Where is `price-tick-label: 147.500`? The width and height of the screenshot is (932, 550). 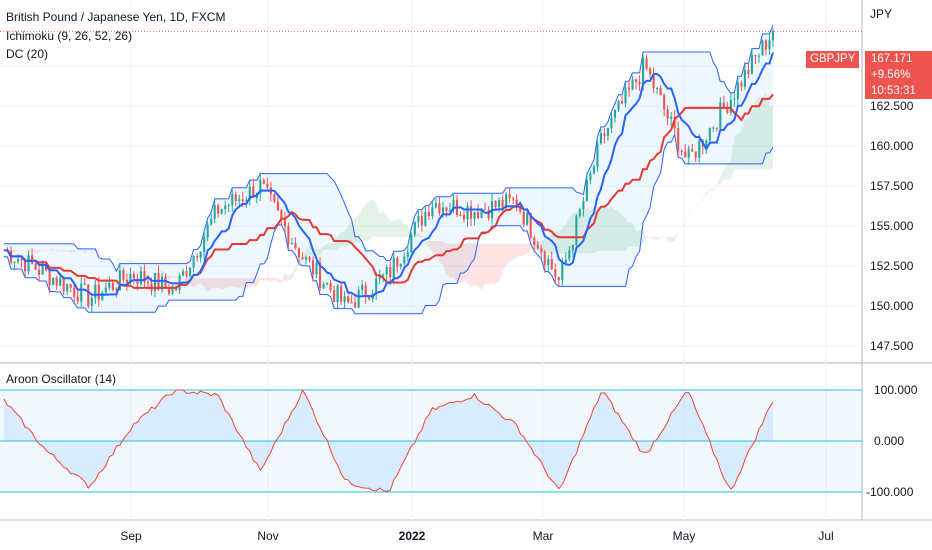
price-tick-label: 147.500 is located at coordinates (892, 346).